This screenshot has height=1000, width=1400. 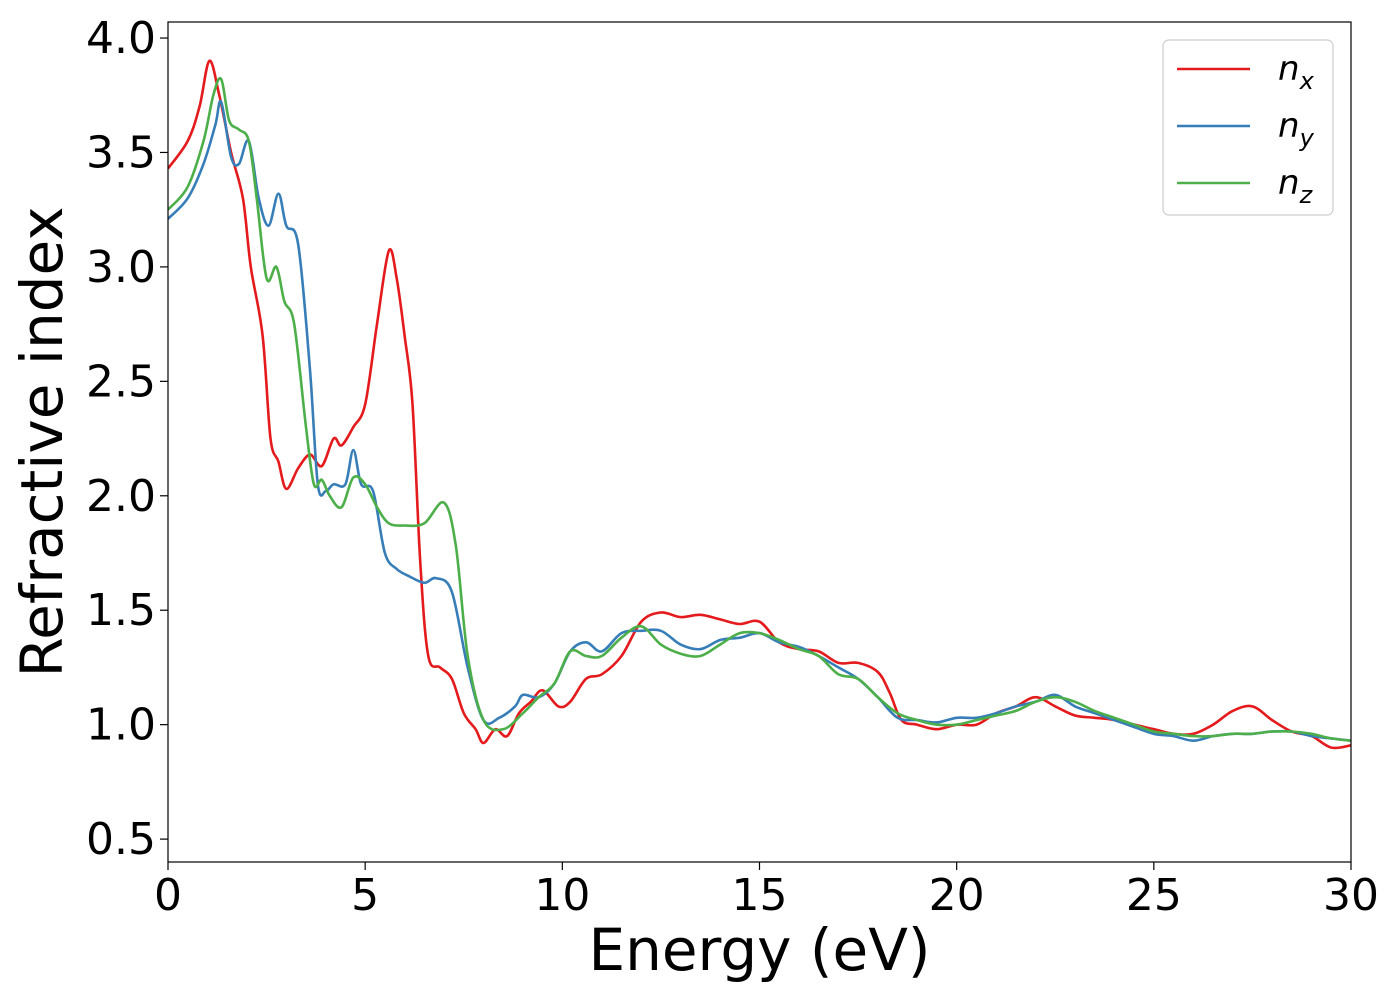 What do you see at coordinates (121, 725) in the screenshot?
I see `y-tick-label: 1.0` at bounding box center [121, 725].